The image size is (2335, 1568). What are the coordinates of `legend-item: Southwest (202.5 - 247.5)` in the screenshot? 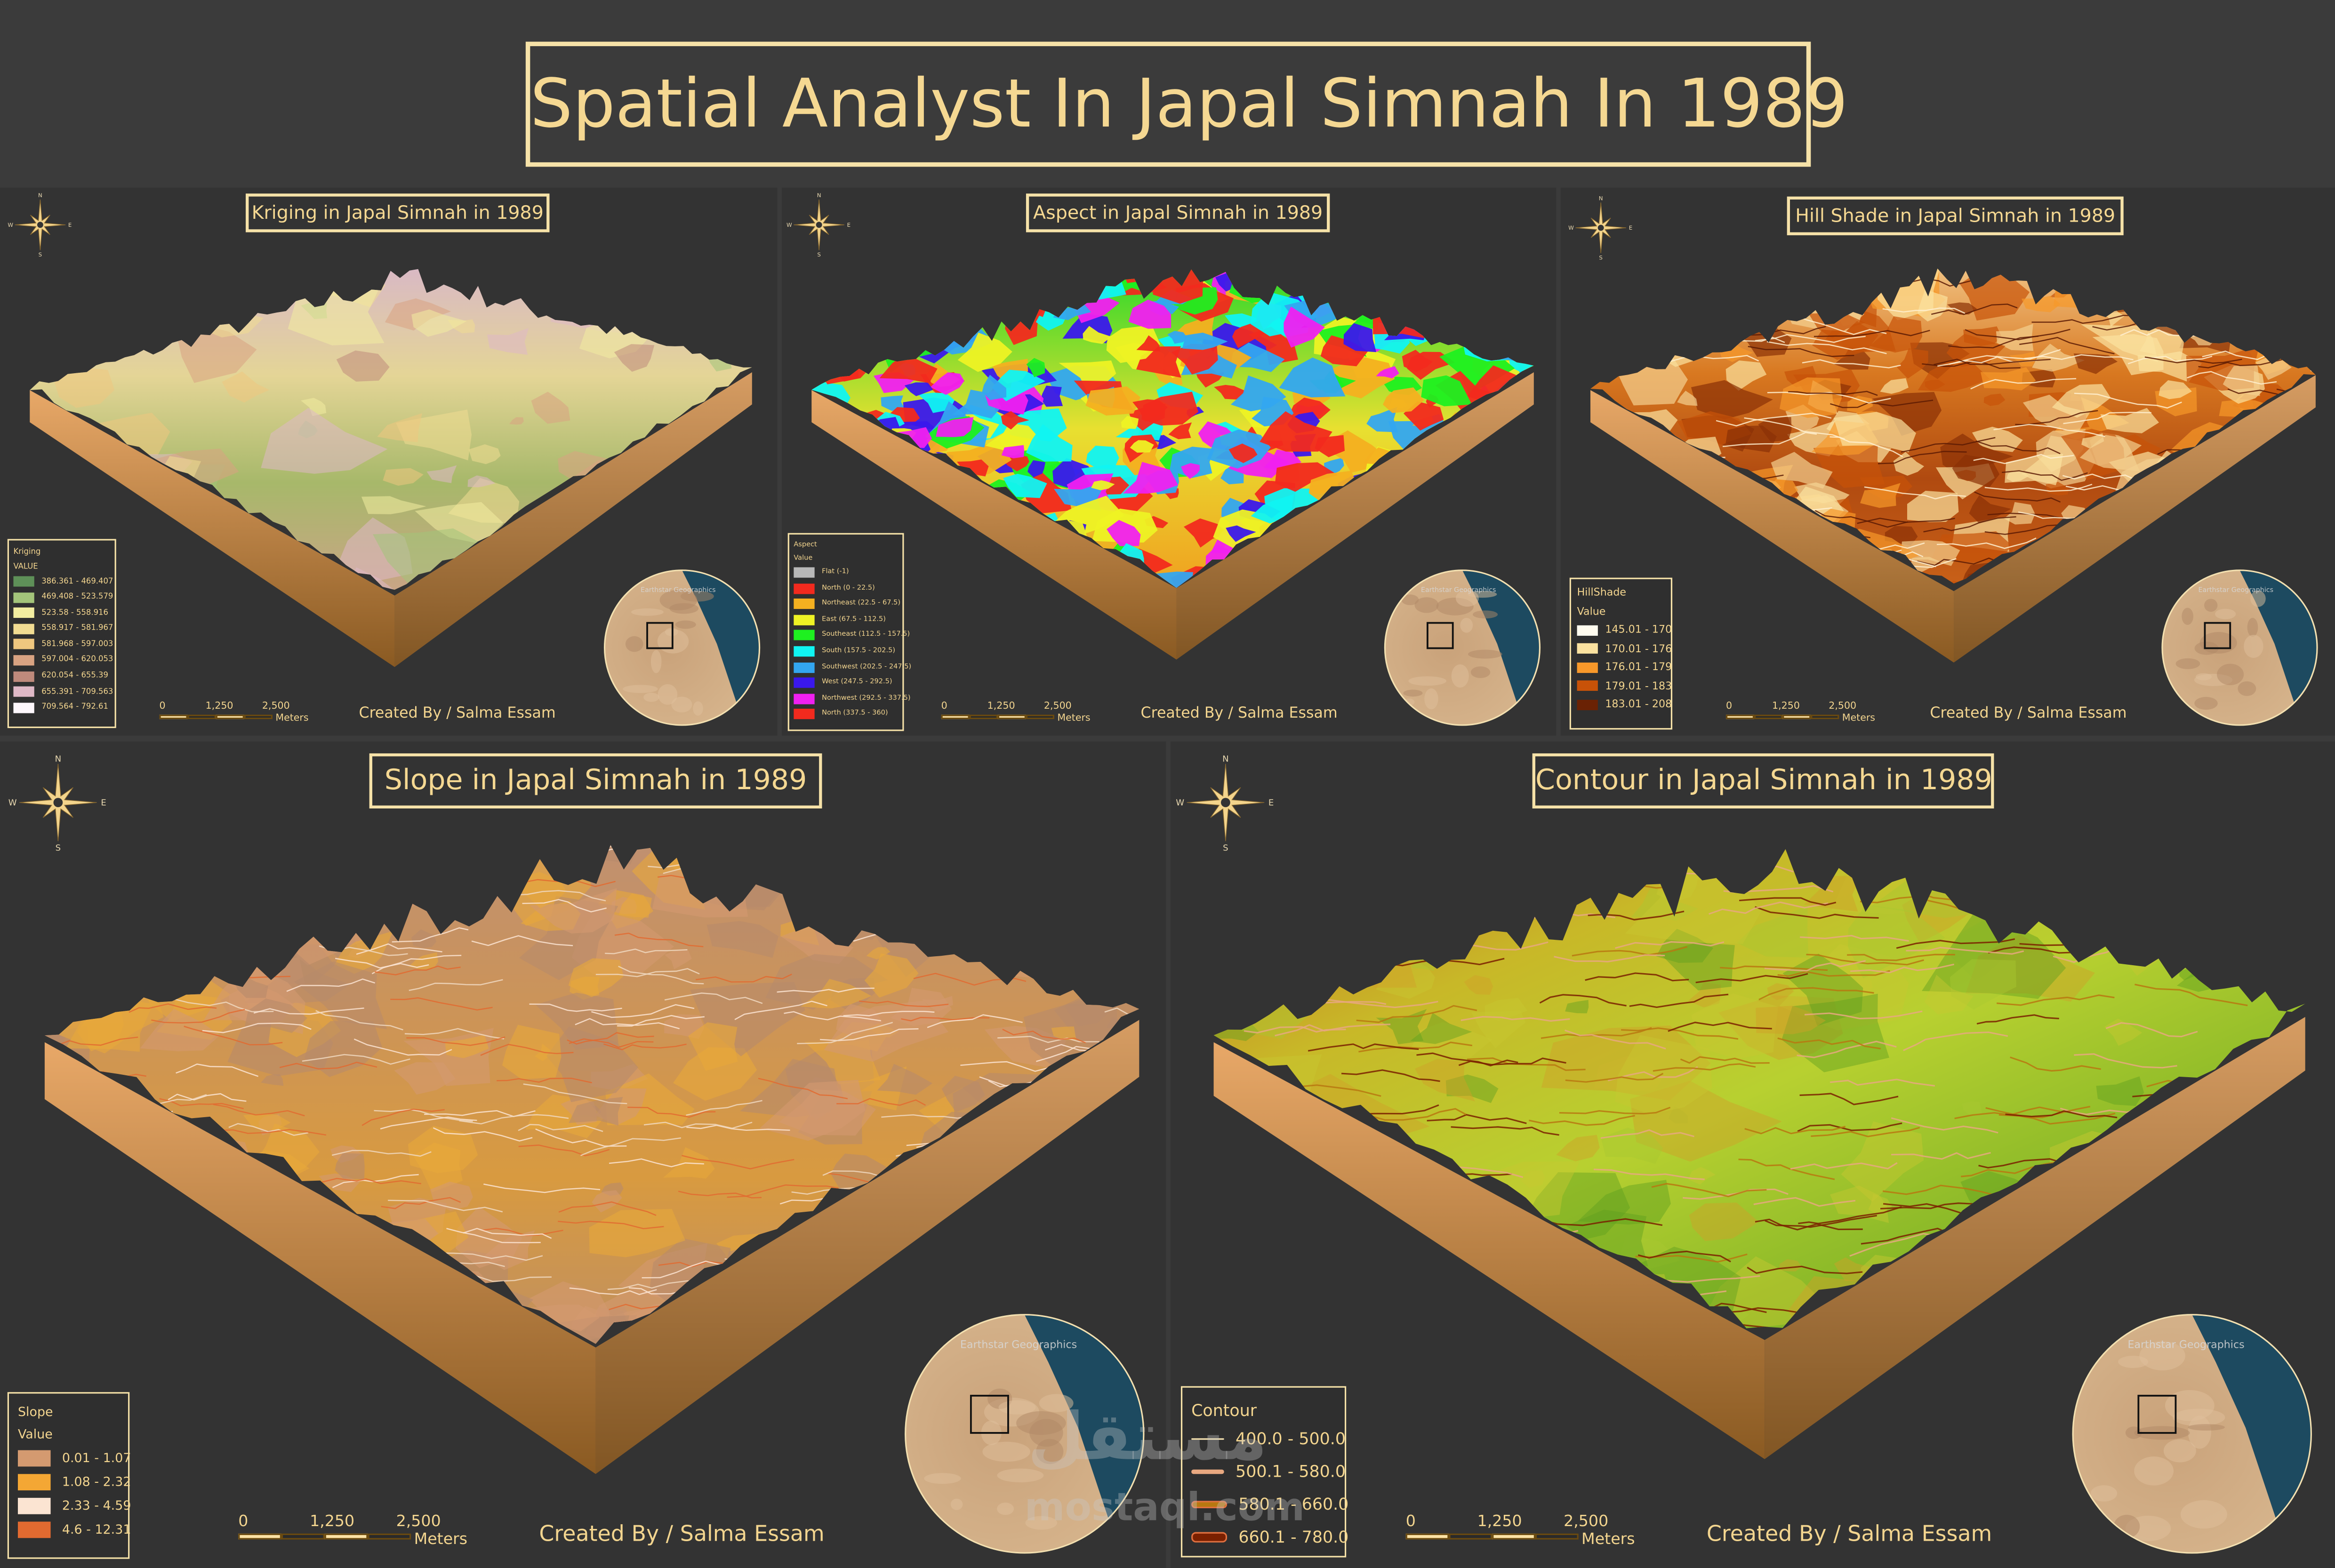 It's located at (852, 667).